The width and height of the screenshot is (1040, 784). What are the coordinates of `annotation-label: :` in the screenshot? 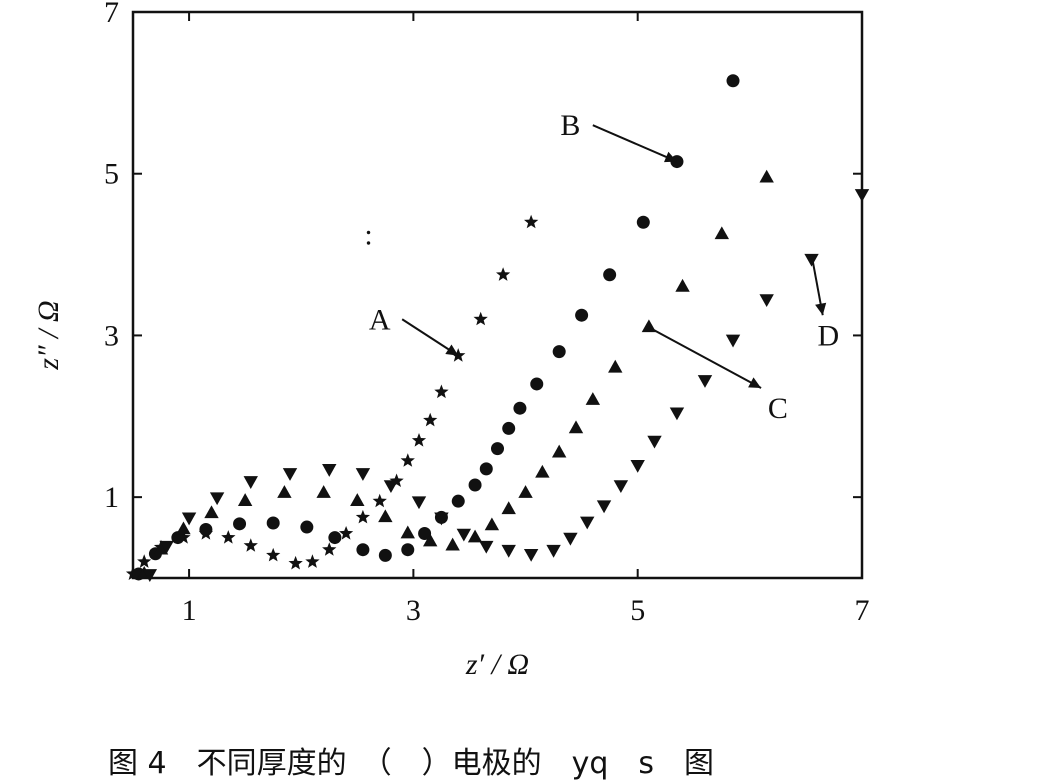 It's located at (368, 234).